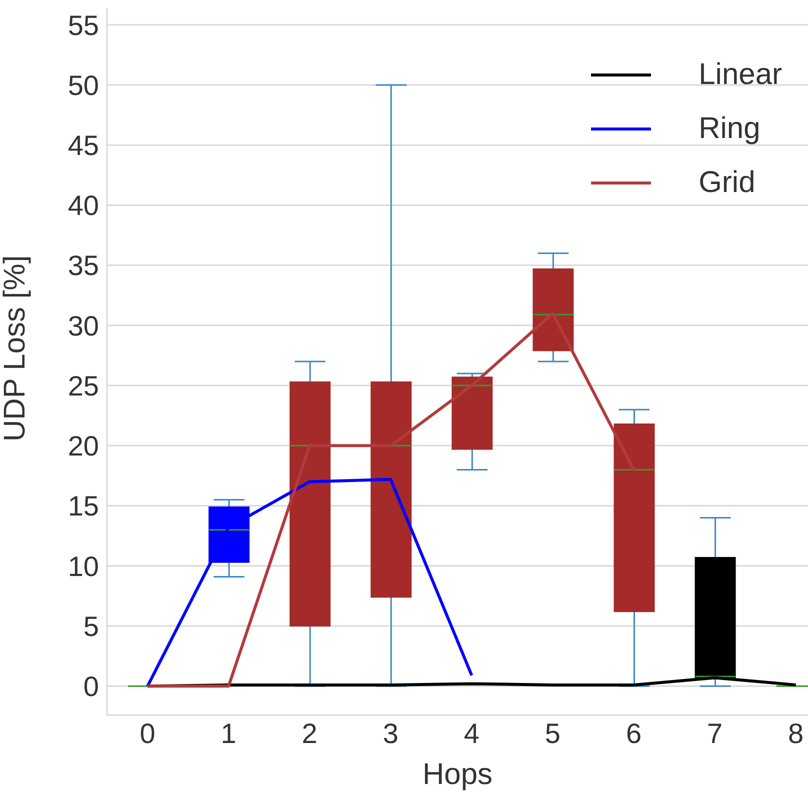 The height and width of the screenshot is (798, 808). Describe the element at coordinates (91, 686) in the screenshot. I see `y-tick-label: 0` at that location.